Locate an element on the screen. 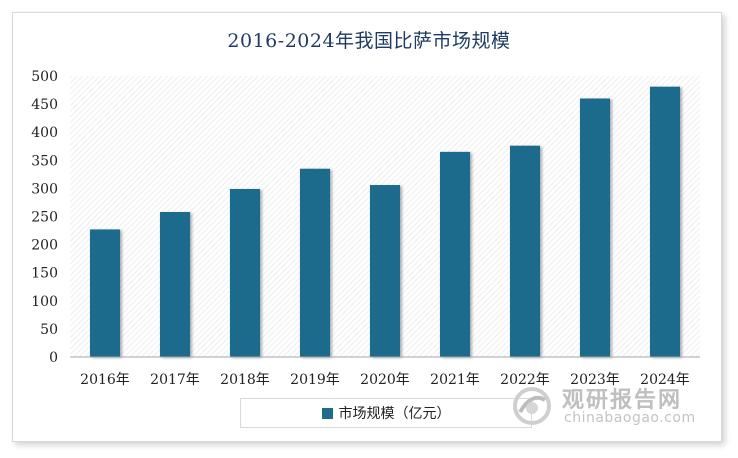 This screenshot has width=738, height=458. x-tick-label: 2016年 is located at coordinates (105, 380).